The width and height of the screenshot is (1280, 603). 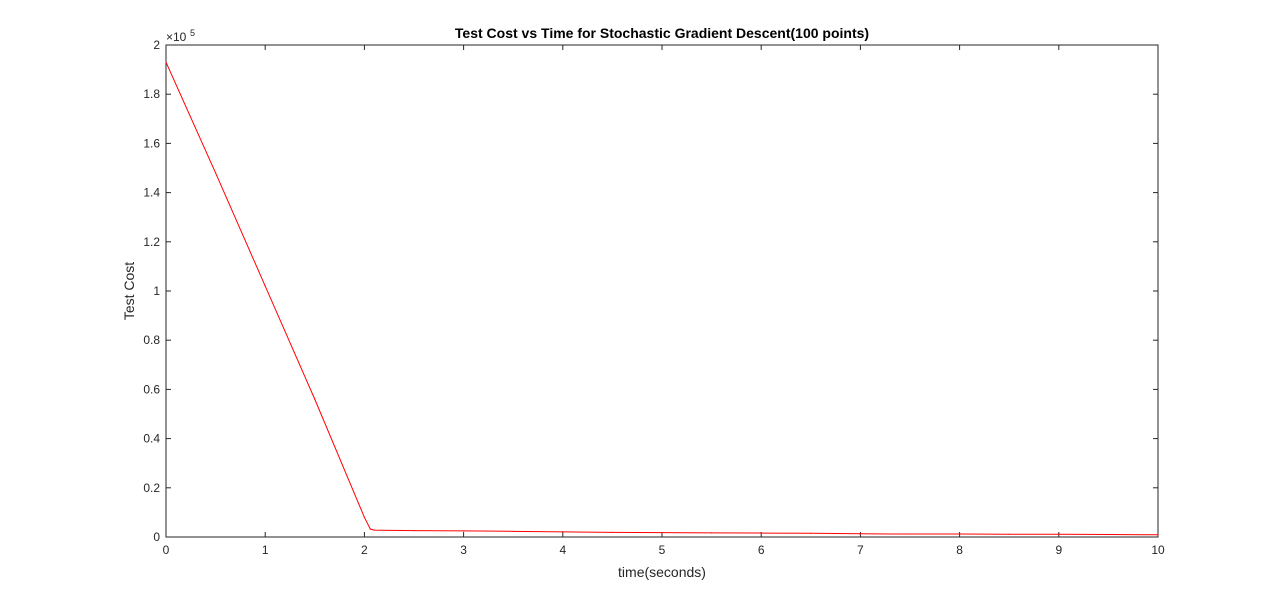 What do you see at coordinates (192, 33) in the screenshot?
I see `y-axis-exponent-power: 5` at bounding box center [192, 33].